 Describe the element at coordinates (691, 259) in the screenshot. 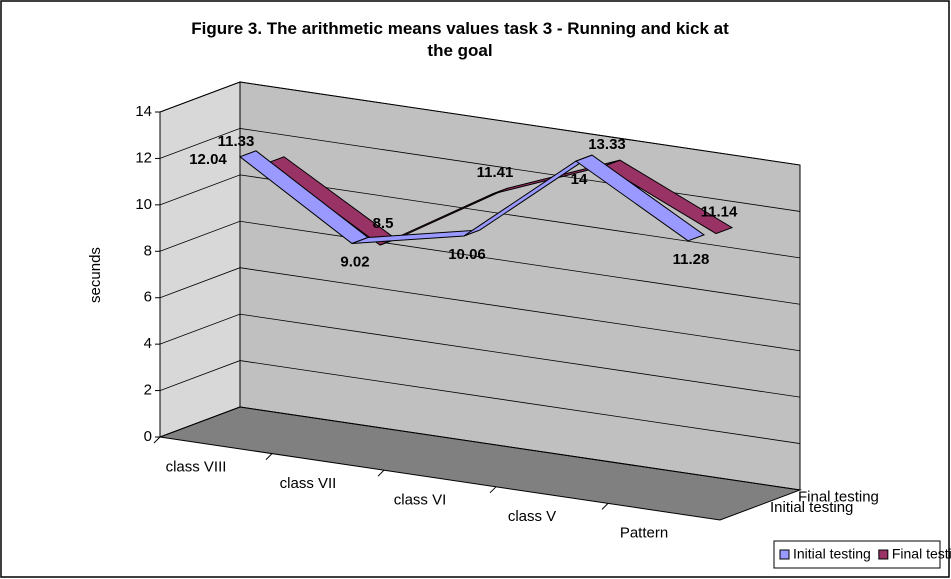

I see `value-label: 11.28` at that location.